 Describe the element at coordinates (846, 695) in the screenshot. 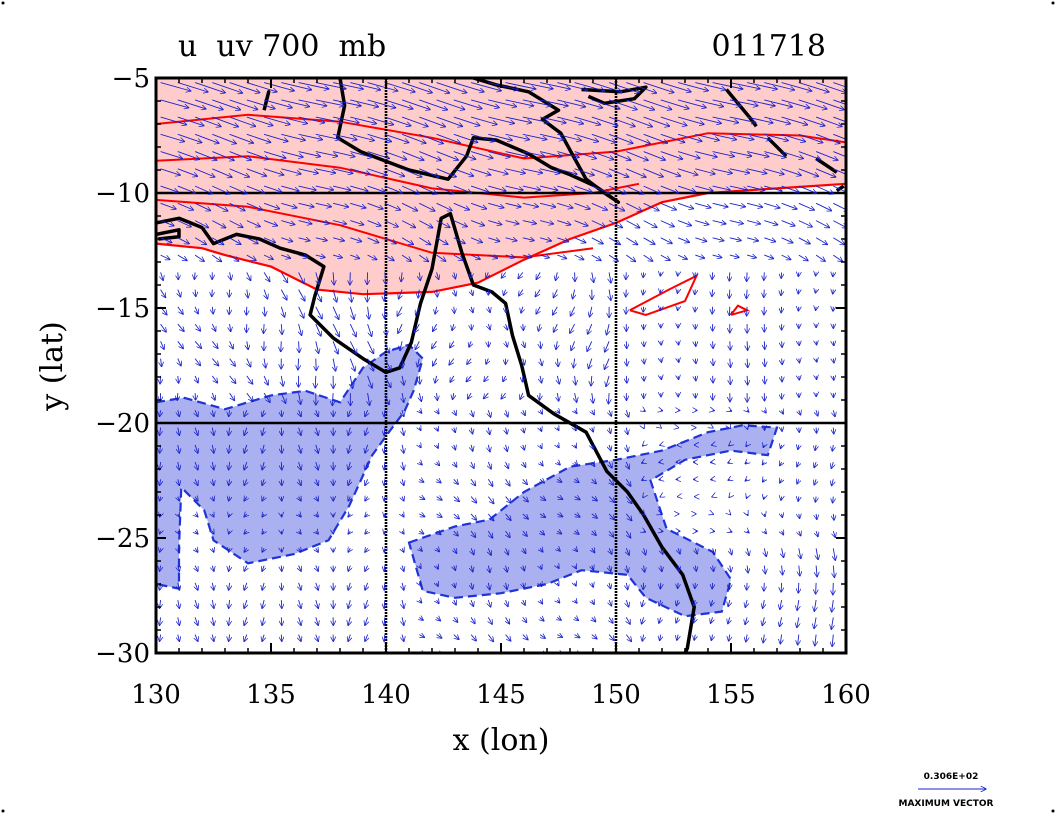

I see `x-tick-label: 160` at that location.